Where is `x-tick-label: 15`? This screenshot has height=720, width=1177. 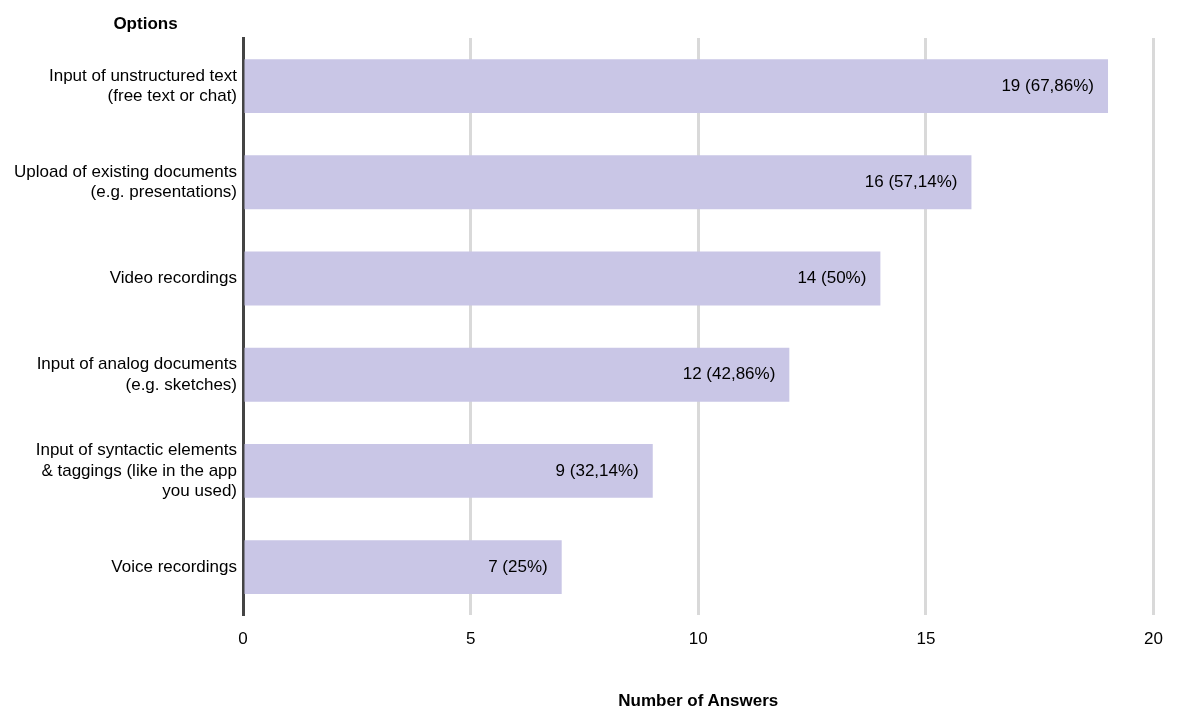 x-tick-label: 15 is located at coordinates (926, 639).